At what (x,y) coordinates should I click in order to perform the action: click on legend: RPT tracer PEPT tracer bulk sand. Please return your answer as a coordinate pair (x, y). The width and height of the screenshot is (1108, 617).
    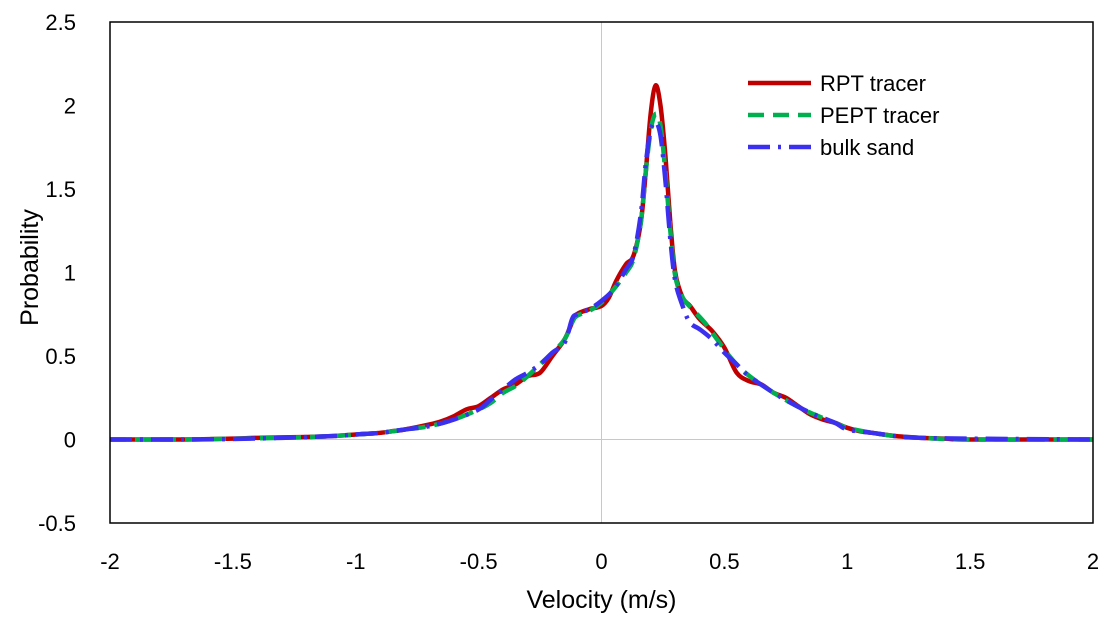
    Looking at the image, I should click on (843, 115).